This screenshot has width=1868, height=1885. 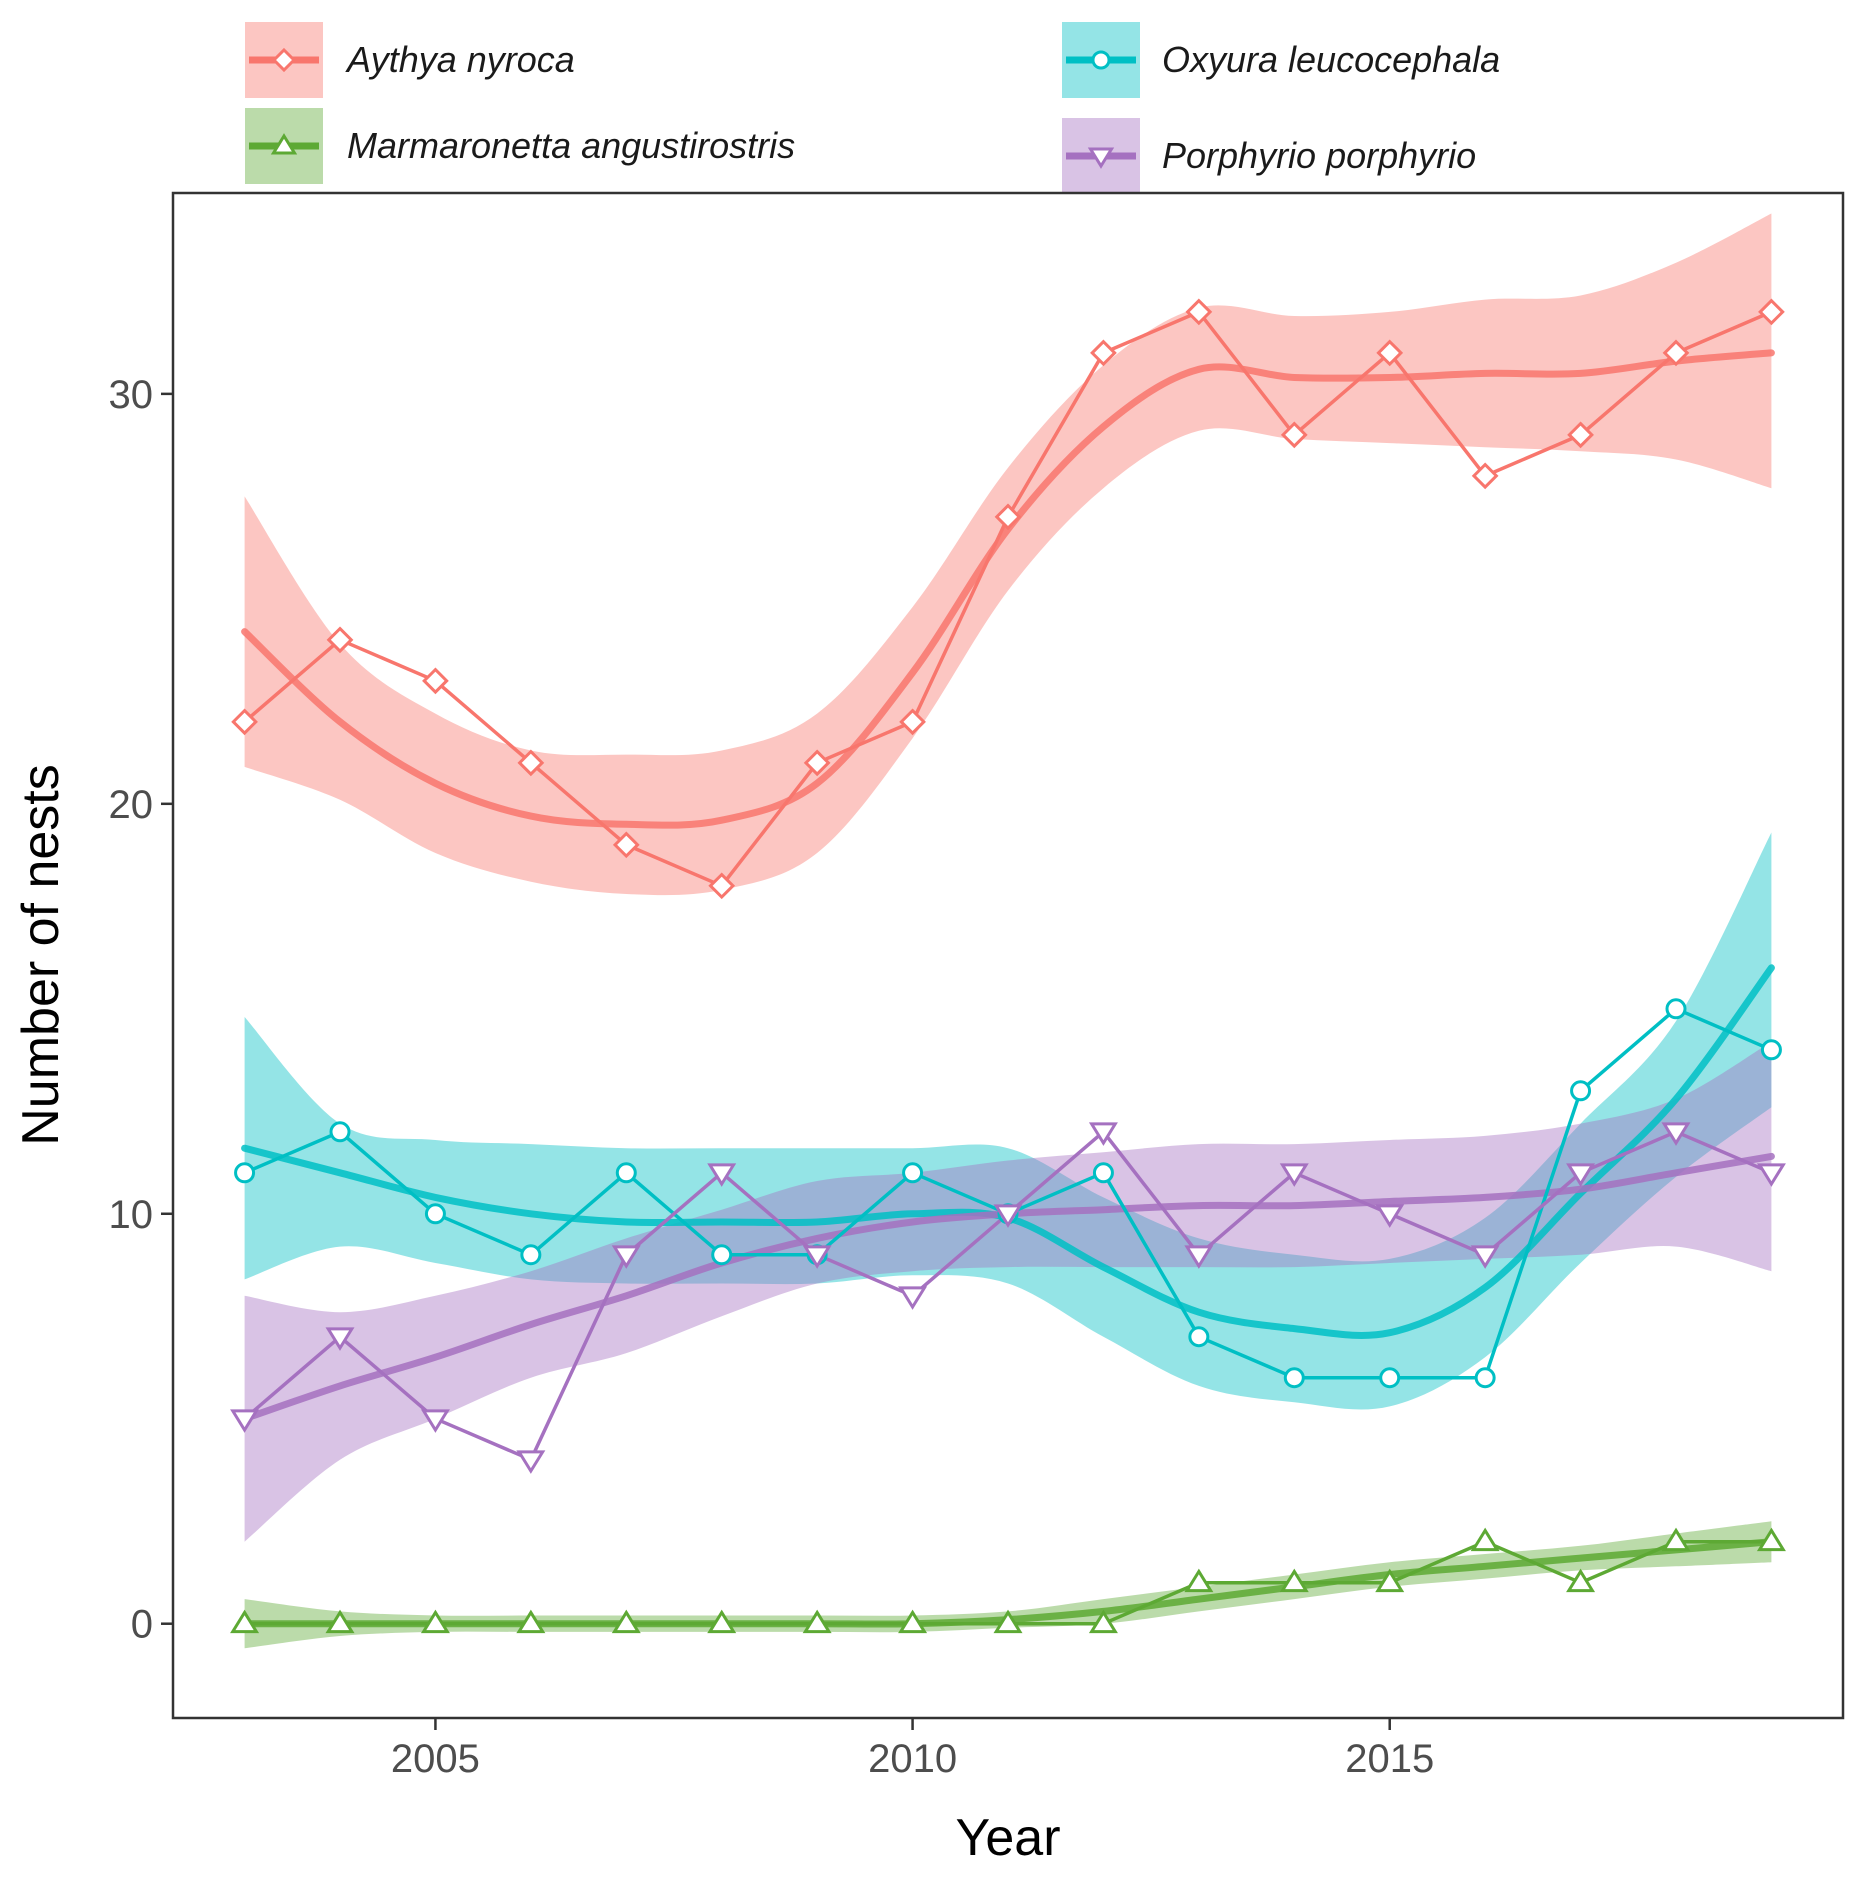 What do you see at coordinates (1390, 1580) in the screenshot?
I see `point-marmaronetta-angustirostris-2015` at bounding box center [1390, 1580].